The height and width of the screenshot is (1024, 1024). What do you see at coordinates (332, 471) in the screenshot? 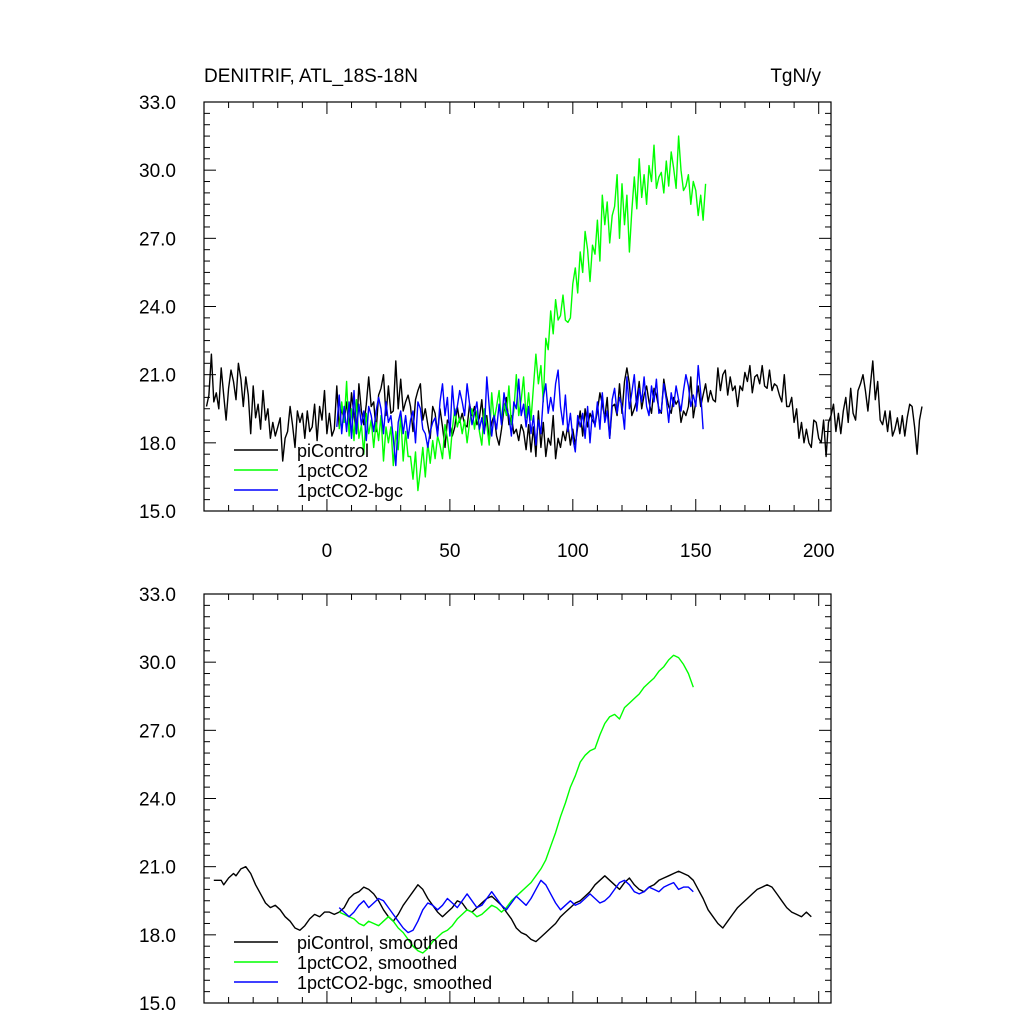
I see `legend-label: 1pctCO2` at bounding box center [332, 471].